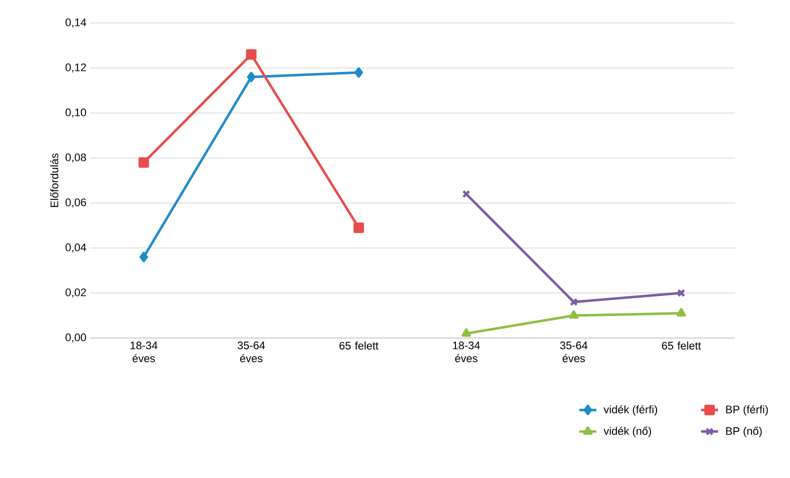 This screenshot has height=478, width=790. What do you see at coordinates (747, 410) in the screenshot?
I see `legend-label: BP (férfi)` at bounding box center [747, 410].